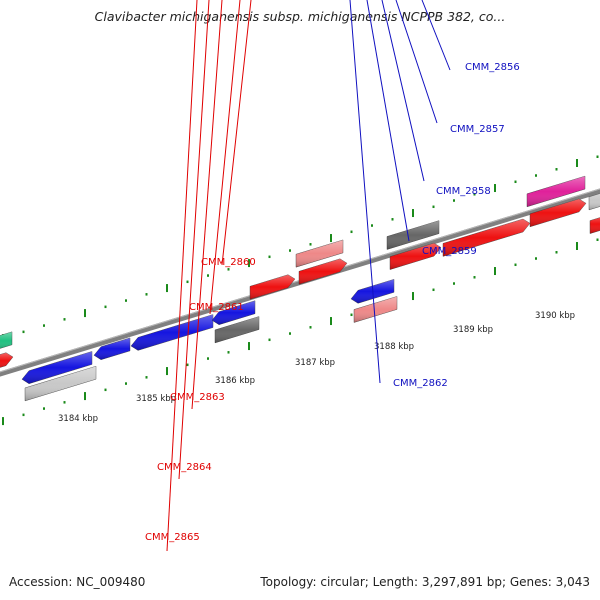 This screenshot has height=600, width=600. What do you see at coordinates (473, 330) in the screenshot?
I see `scale-label: 3189 kbp` at bounding box center [473, 330].